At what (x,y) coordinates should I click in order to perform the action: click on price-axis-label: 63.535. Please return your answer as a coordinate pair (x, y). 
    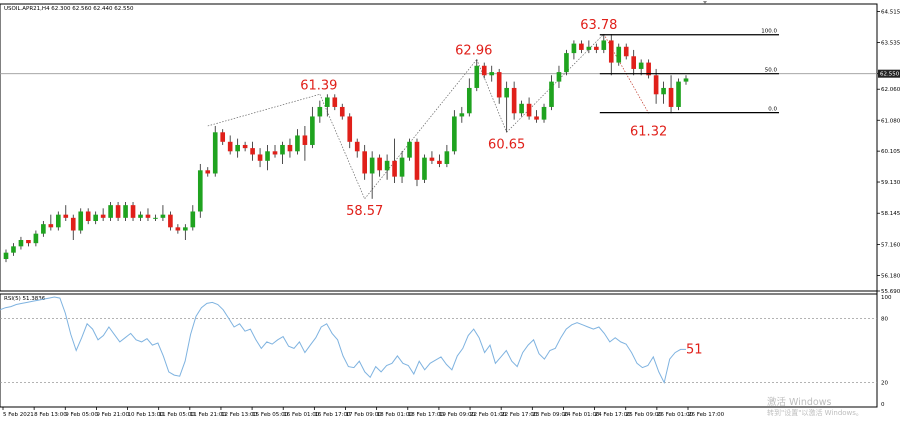
    Looking at the image, I should click on (890, 43).